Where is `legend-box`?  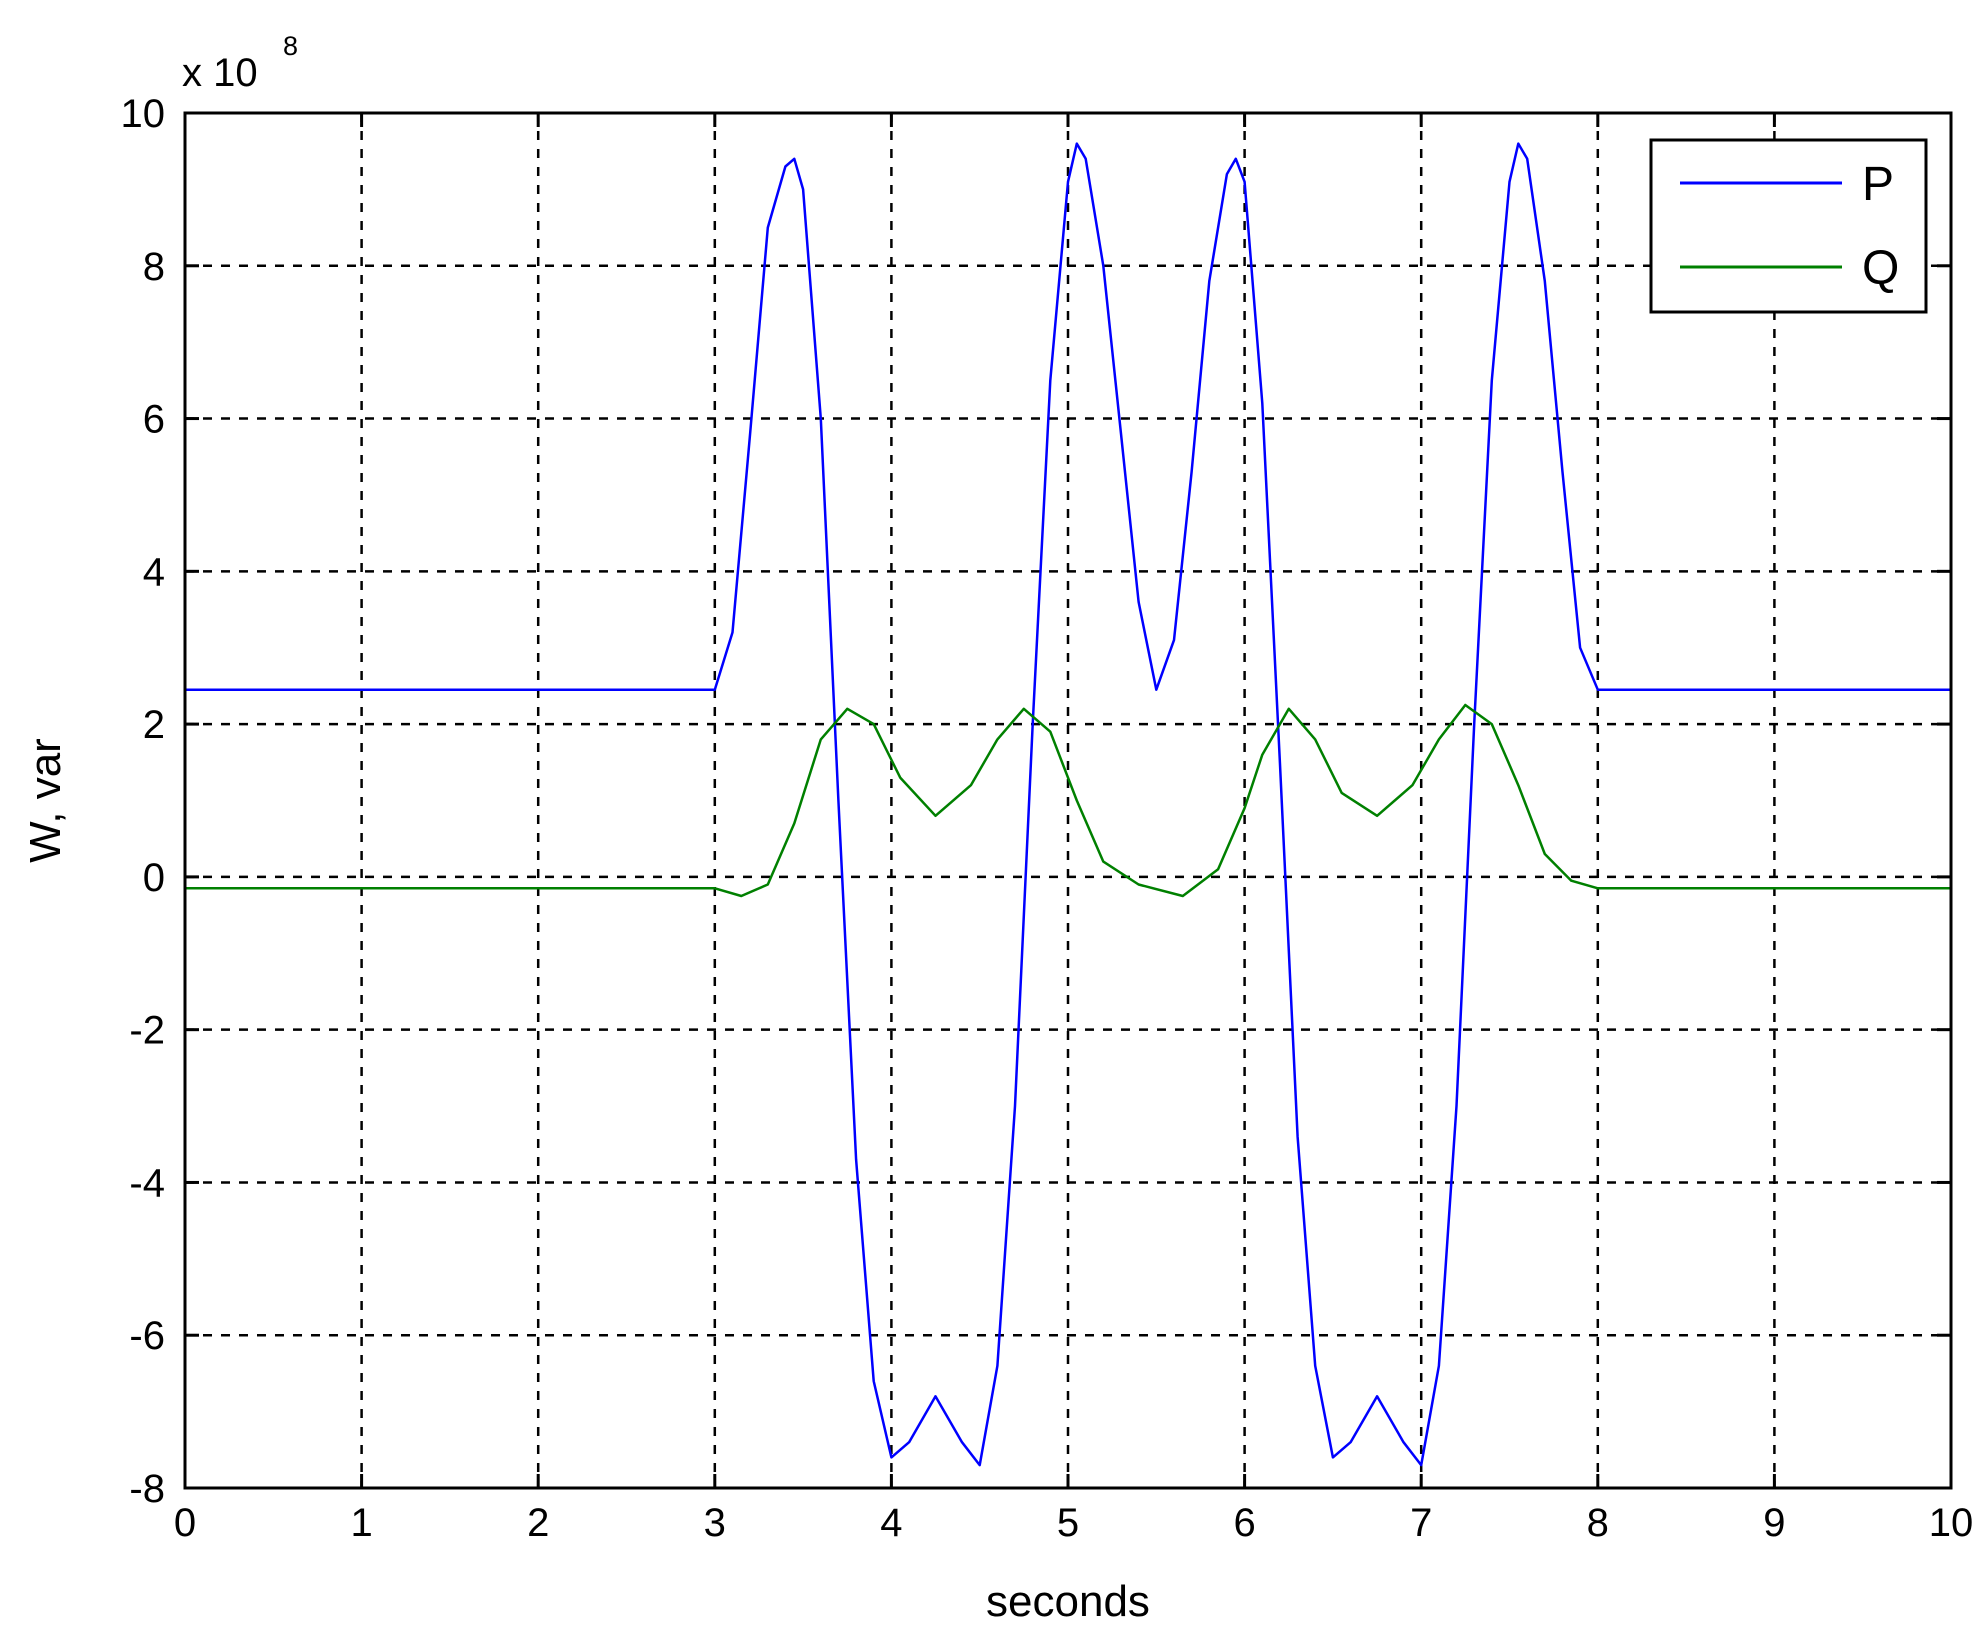 legend-box is located at coordinates (1788, 226).